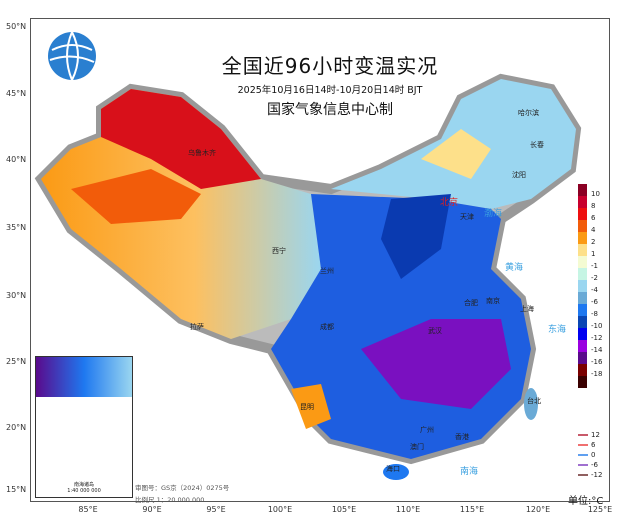  What do you see at coordinates (557, 330) in the screenshot?
I see `sea-label-donghai: 东海` at bounding box center [557, 330].